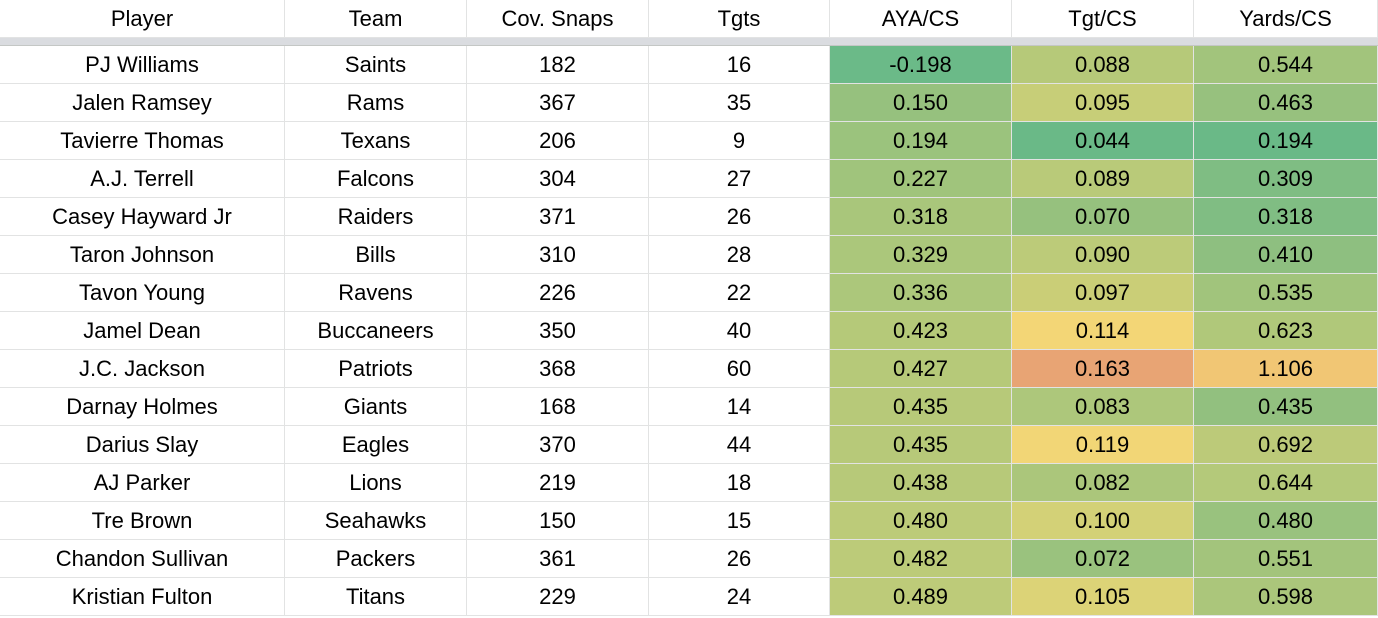 The height and width of the screenshot is (618, 1378). What do you see at coordinates (921, 255) in the screenshot?
I see `aya-cs-cell: 0.329` at bounding box center [921, 255].